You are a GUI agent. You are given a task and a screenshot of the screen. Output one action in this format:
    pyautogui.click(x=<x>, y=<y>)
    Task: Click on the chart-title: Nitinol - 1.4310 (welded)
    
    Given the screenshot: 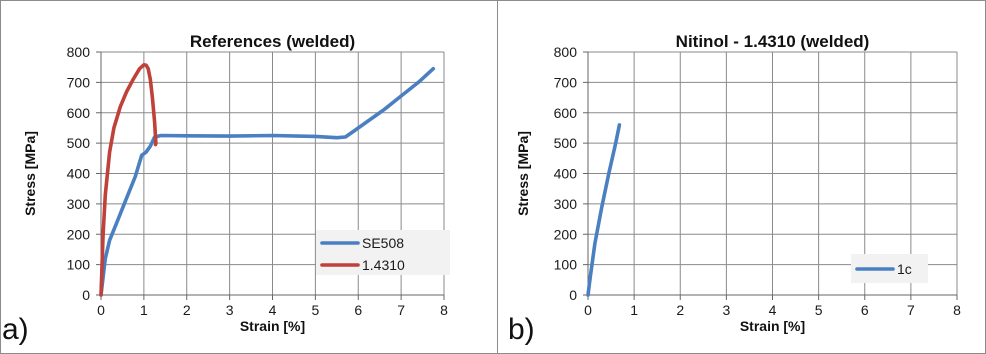 What is the action you would take?
    pyautogui.click(x=773, y=41)
    